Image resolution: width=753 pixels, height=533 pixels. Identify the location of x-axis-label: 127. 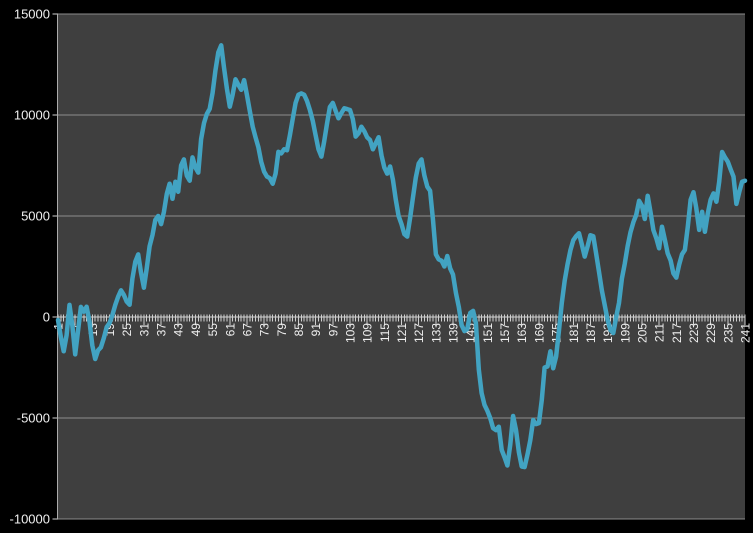
(419, 333).